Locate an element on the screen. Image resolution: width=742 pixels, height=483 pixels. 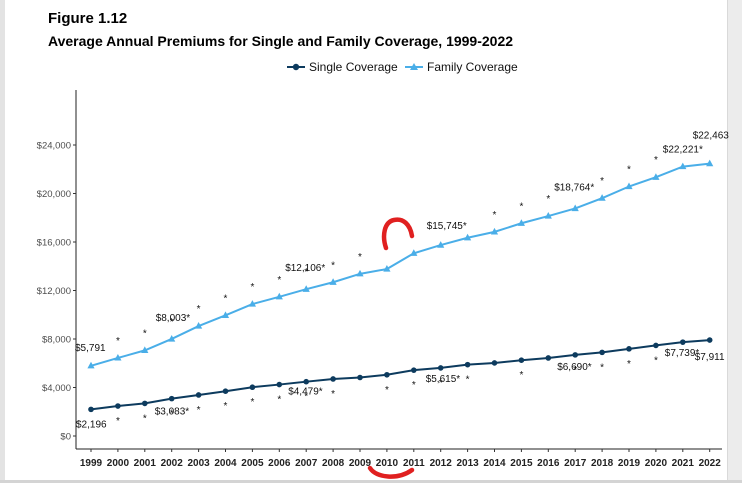
x-tick-label: 2008 is located at coordinates (333, 463).